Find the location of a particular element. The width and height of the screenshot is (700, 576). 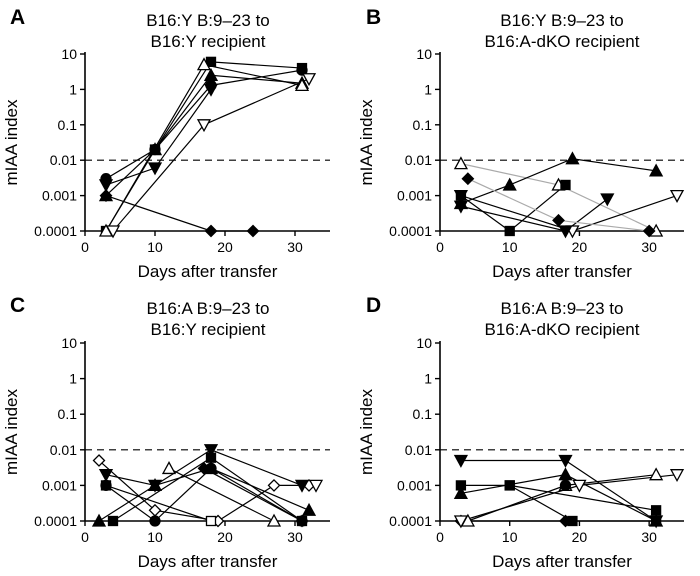

panel-letter: C is located at coordinates (17, 305).